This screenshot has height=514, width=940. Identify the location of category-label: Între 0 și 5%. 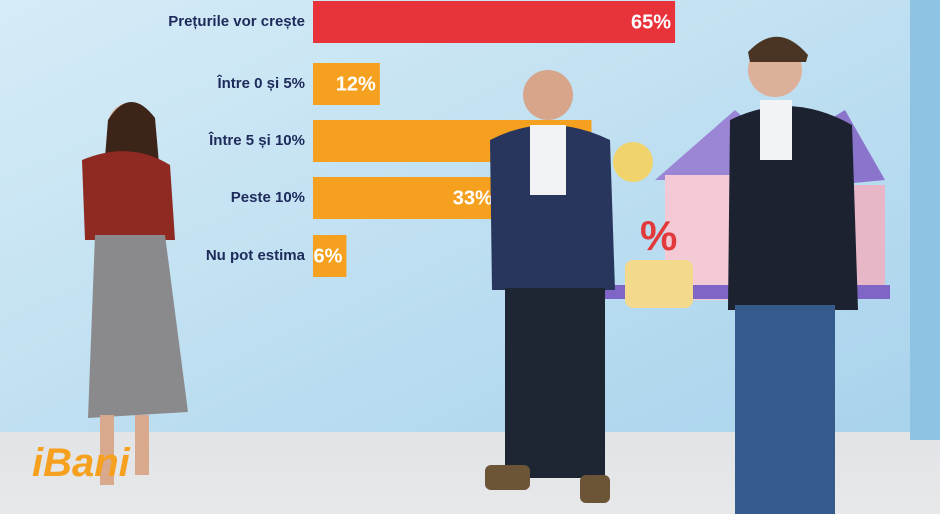
(260, 83).